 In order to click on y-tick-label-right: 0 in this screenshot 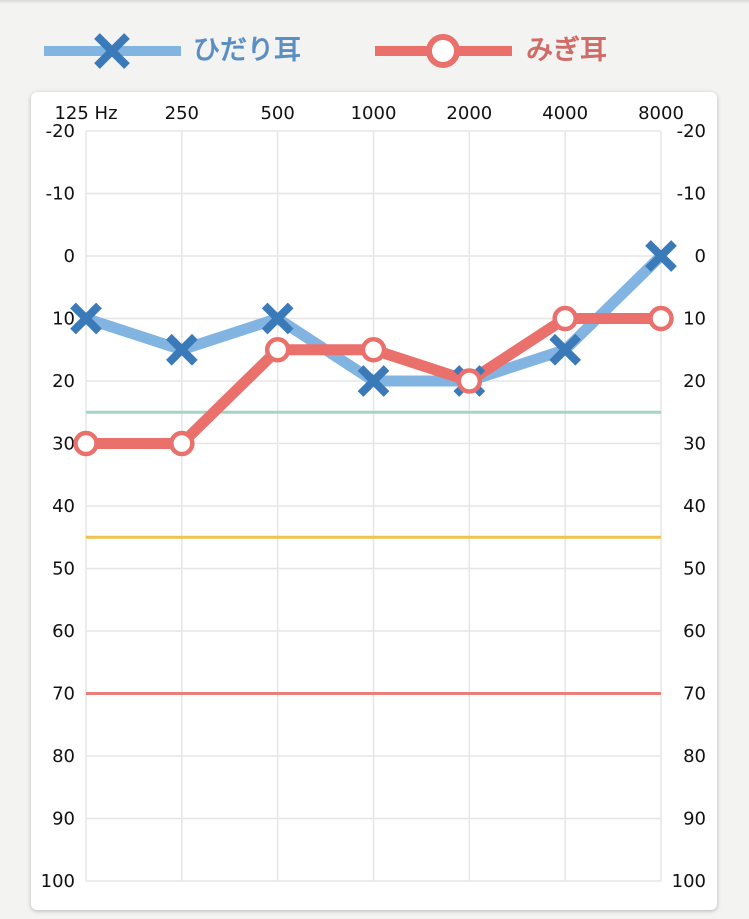, I will do `click(700, 256)`.